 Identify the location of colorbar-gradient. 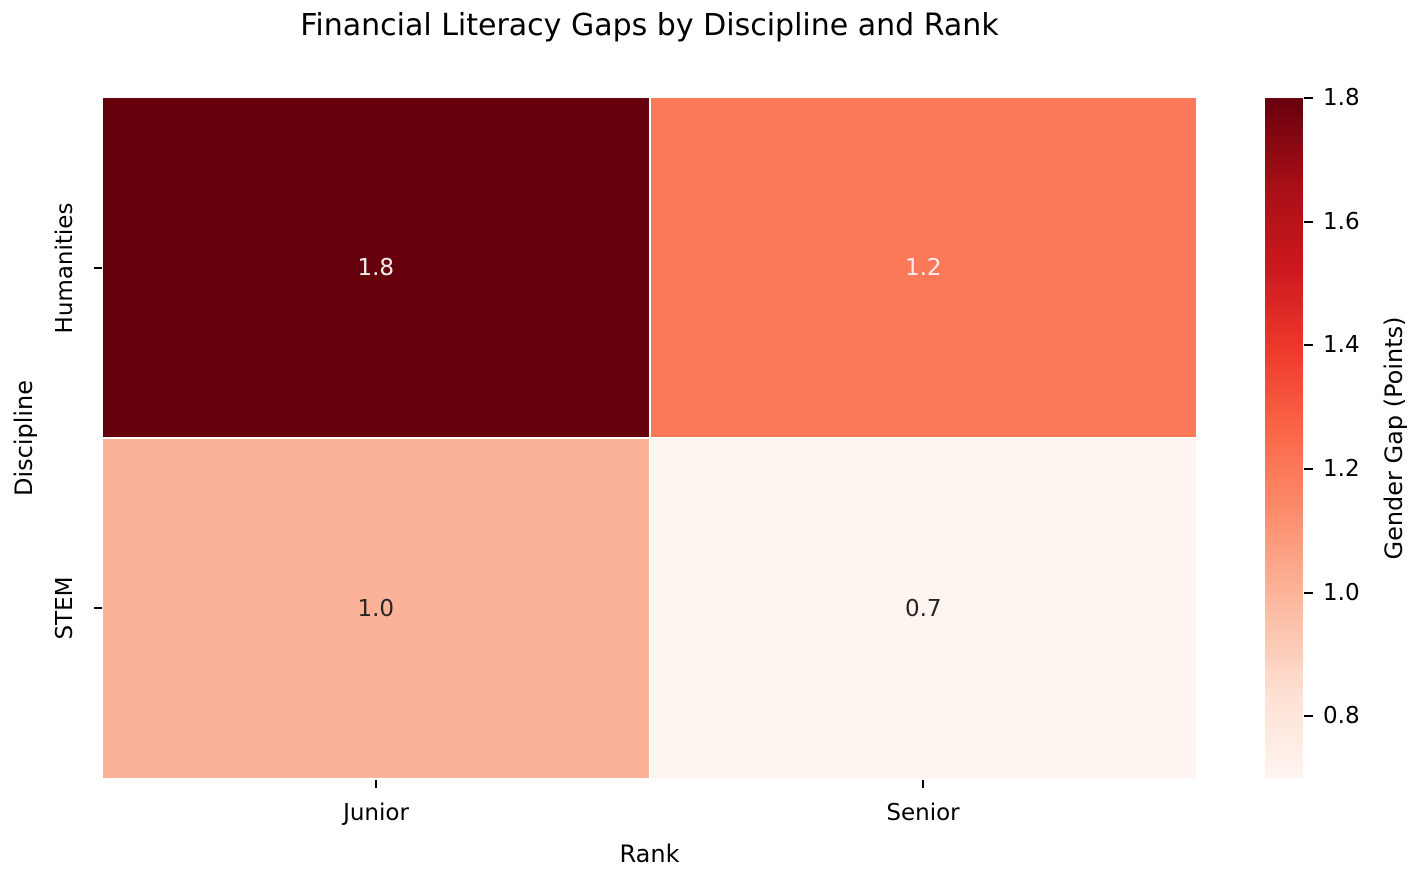
(1284, 438).